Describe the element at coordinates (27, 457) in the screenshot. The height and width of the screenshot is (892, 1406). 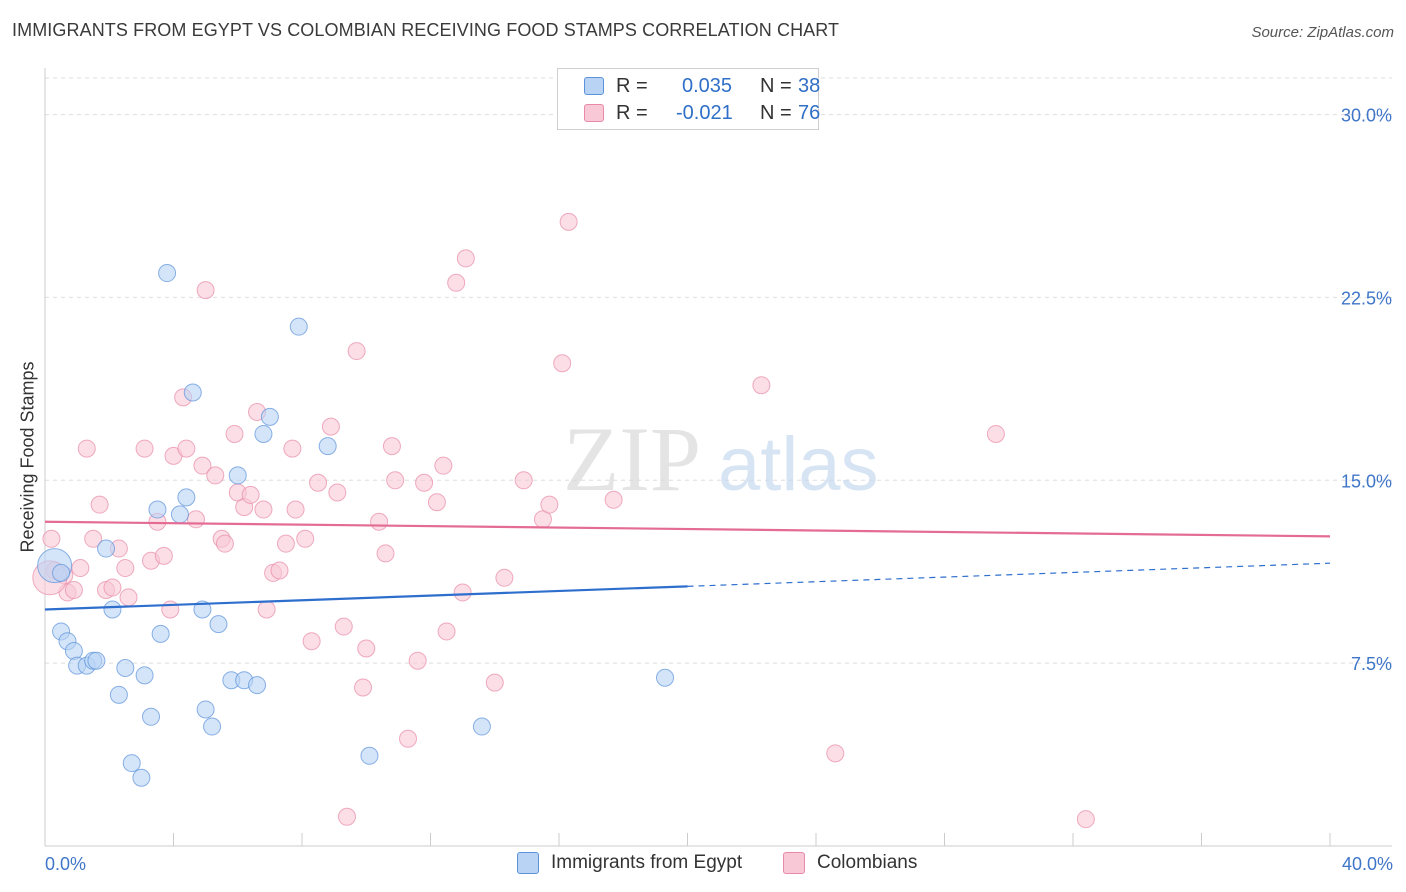
I see `y-axis-label: Receiving Food Stamps` at that location.